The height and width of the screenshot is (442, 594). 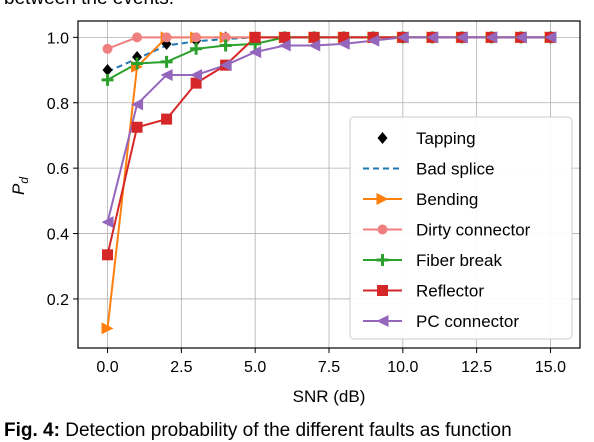 I want to click on x-tick-label: 7.5, so click(x=329, y=367).